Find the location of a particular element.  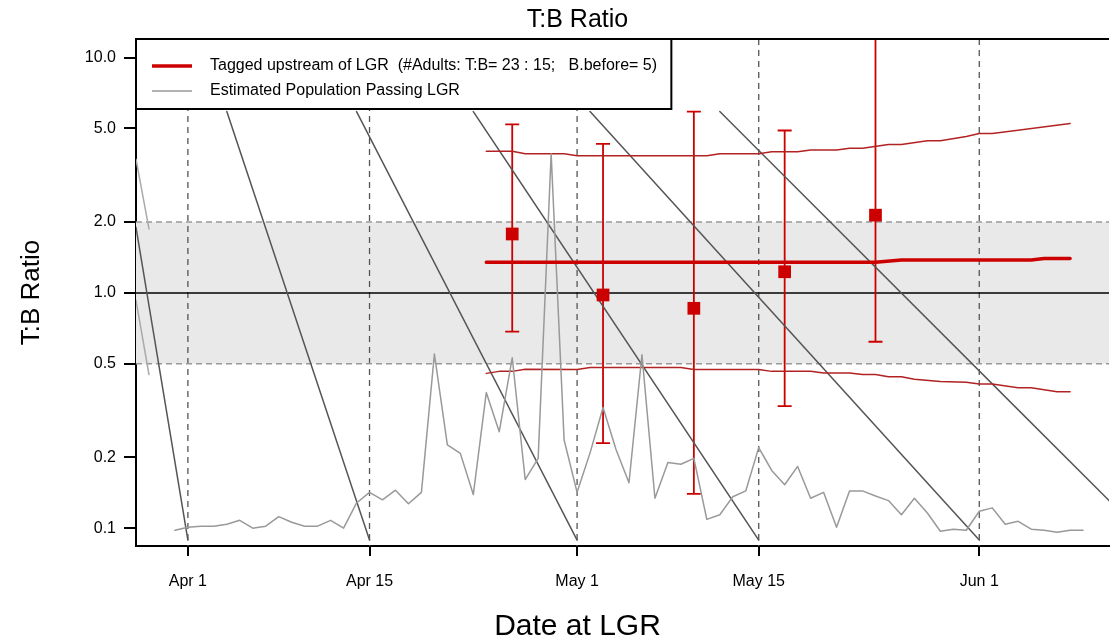

x-tick-label: Apr 15 is located at coordinates (369, 581).